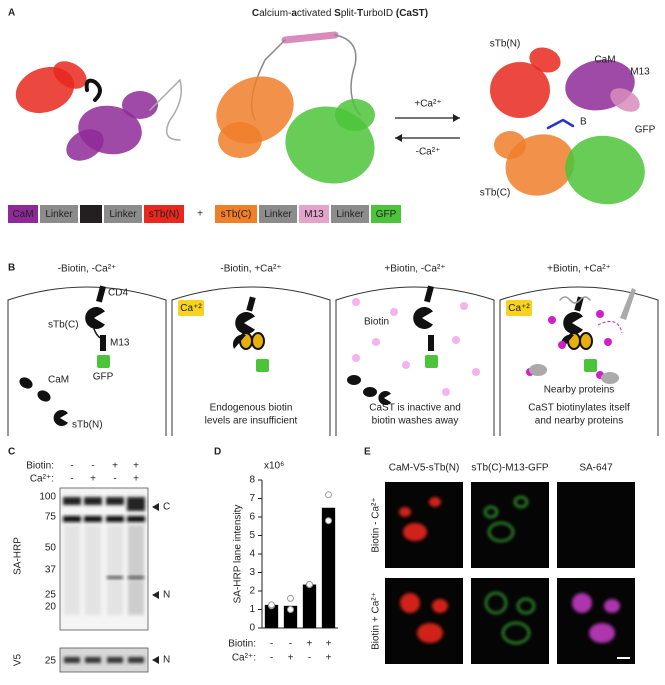 The width and height of the screenshot is (665, 685). I want to click on cell-header: -Biotin, -Ca²⁺, so click(87, 269).